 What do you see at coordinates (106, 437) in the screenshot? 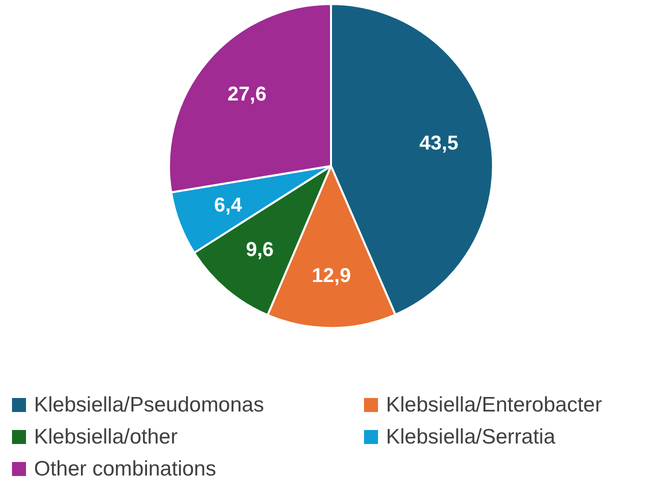
I see `legend-label: Klebsiella/other` at bounding box center [106, 437].